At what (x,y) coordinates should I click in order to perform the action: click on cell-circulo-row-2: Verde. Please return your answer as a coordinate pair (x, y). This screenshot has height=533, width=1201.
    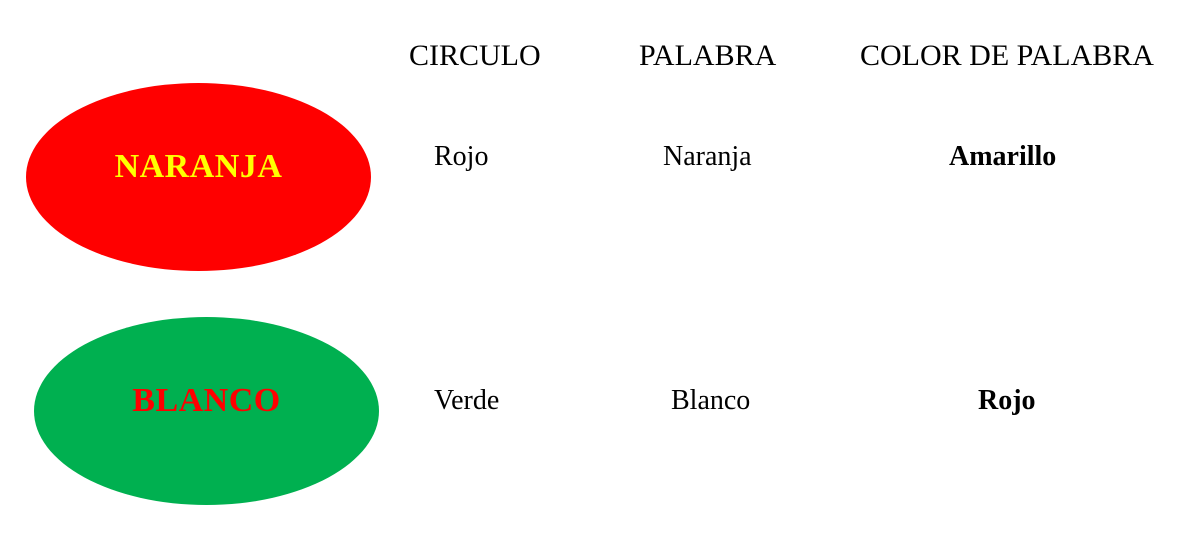
    Looking at the image, I should click on (467, 400).